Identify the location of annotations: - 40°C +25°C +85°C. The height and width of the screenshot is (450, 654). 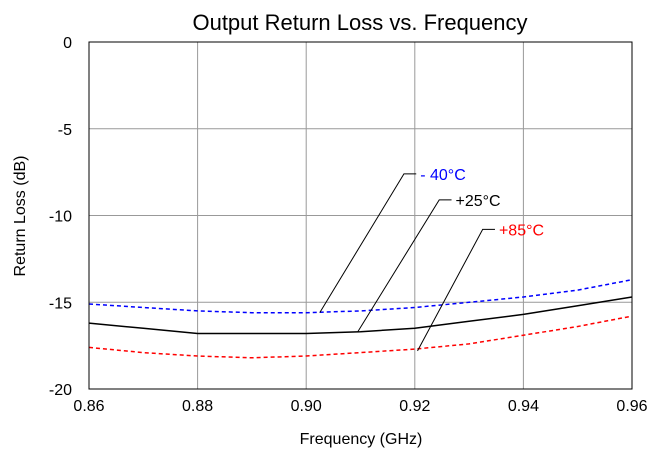
(431, 259).